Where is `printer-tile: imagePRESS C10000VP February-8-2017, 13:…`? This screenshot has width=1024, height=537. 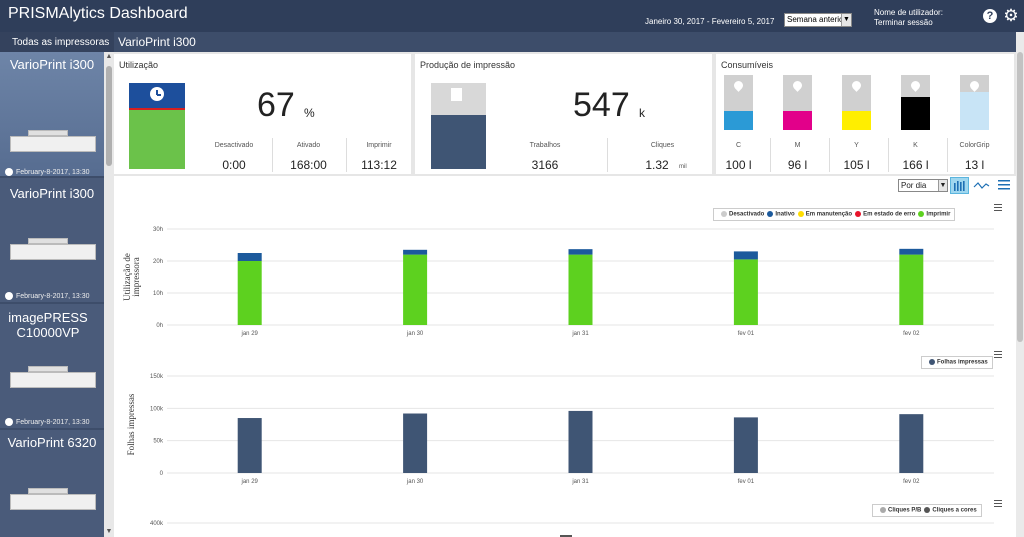
printer-tile: imagePRESS C10000VP February-8-2017, 13:… is located at coordinates (52, 366).